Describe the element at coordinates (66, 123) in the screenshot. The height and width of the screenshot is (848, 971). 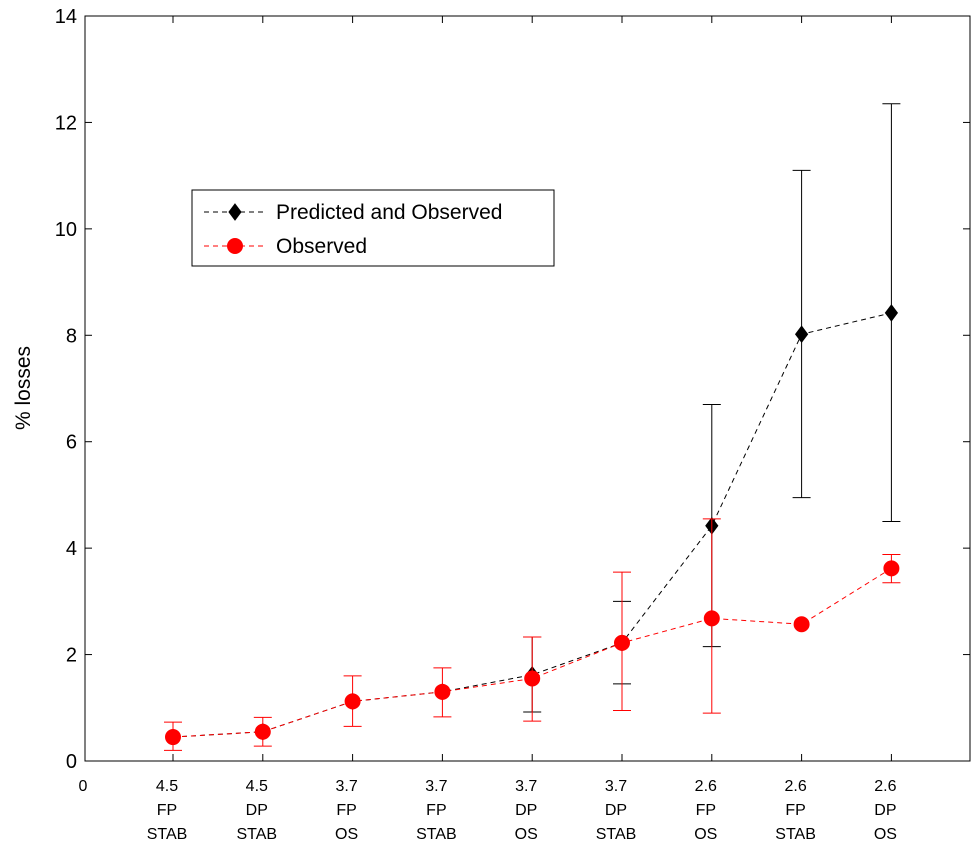
I see `y-tick-label: 12` at that location.